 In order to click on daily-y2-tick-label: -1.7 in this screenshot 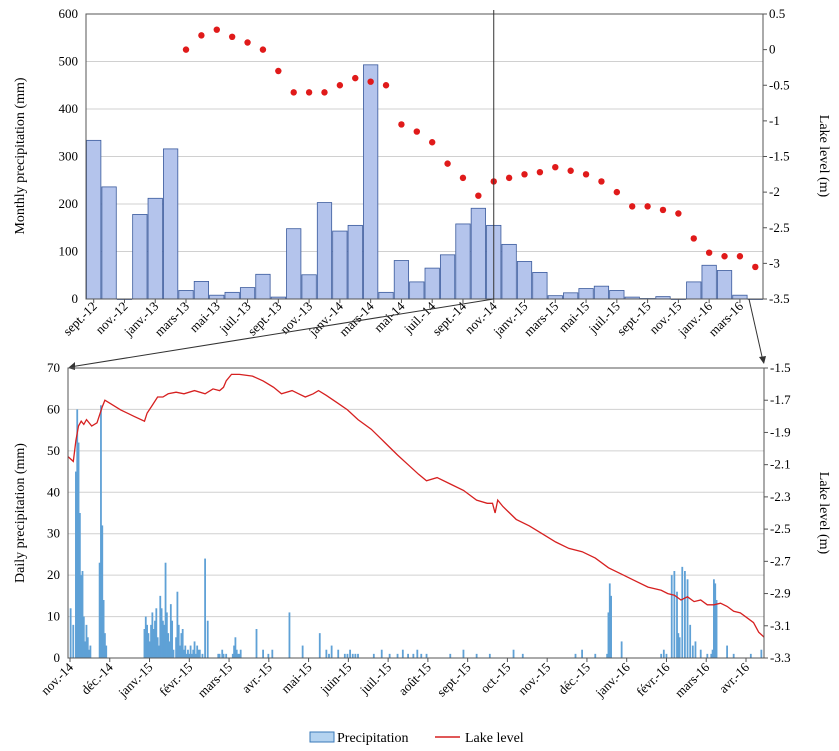, I will do `click(780, 399)`.